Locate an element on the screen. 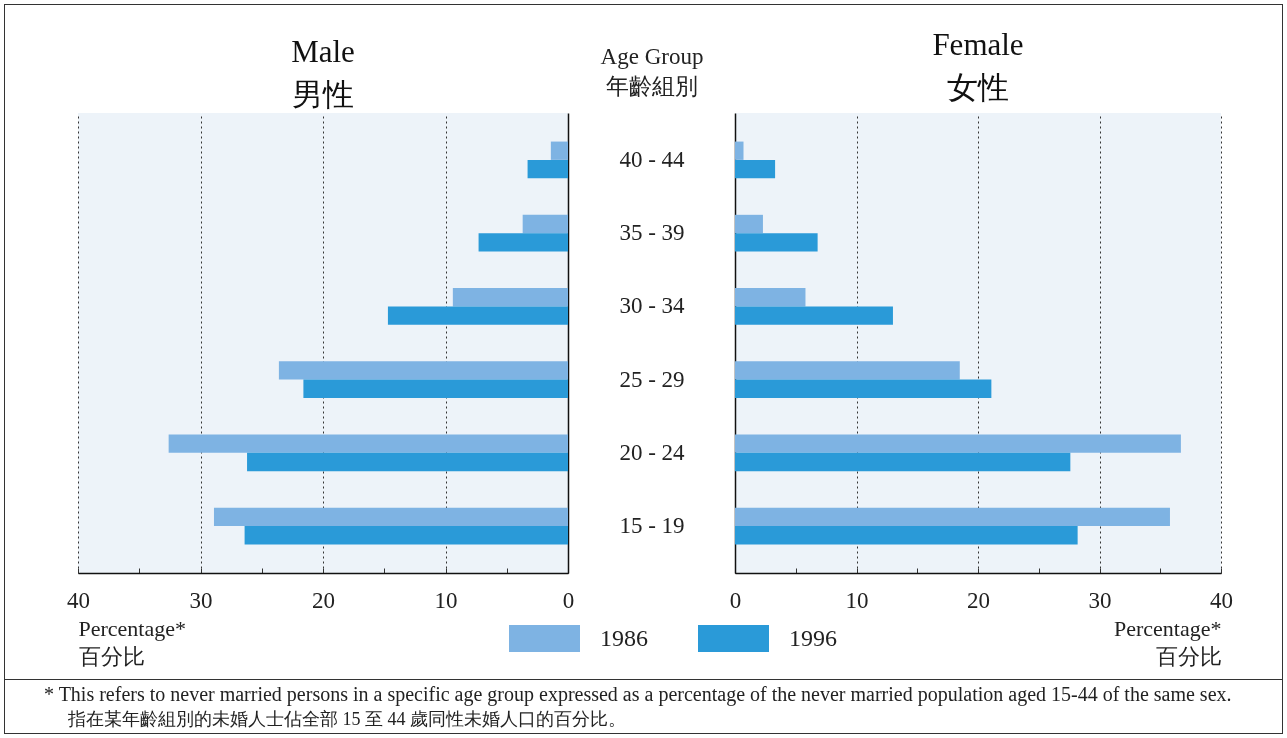 This screenshot has height=738, width=1287. chart-title: Male 男性 is located at coordinates (323, 73).